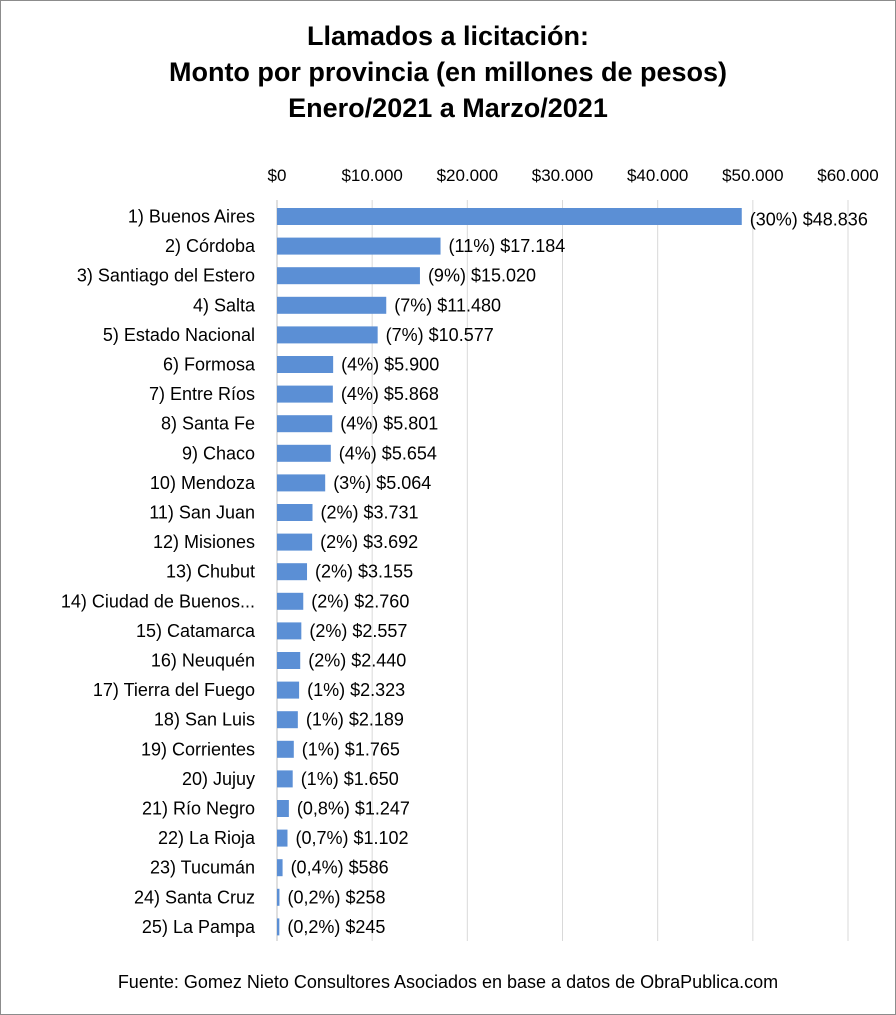 The height and width of the screenshot is (1015, 896). I want to click on x-tick-label: $60.000, so click(847, 175).